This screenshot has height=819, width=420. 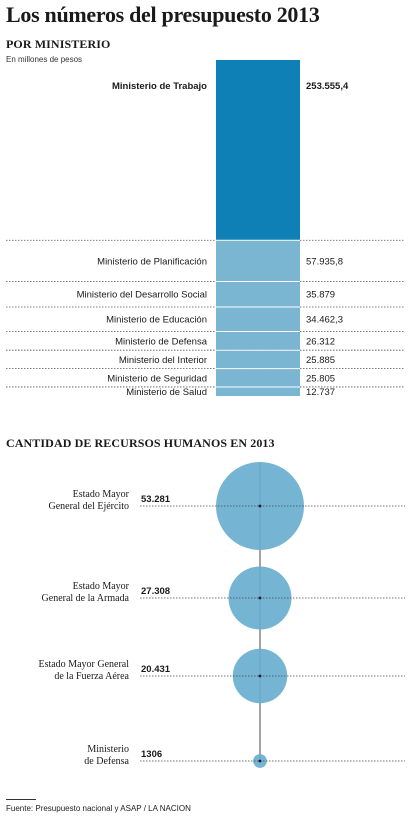 I want to click on bar-category-label: Ministerio de Educación, so click(x=156, y=320).